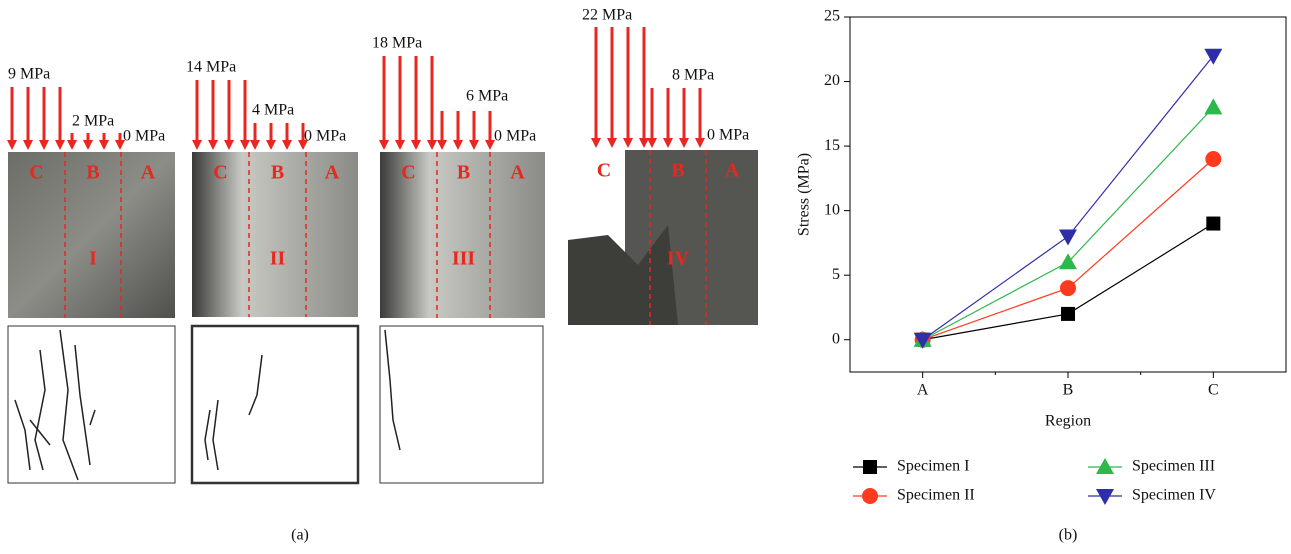 This screenshot has height=554, width=1291. What do you see at coordinates (936, 495) in the screenshot?
I see `legend-label: Specimen II` at bounding box center [936, 495].